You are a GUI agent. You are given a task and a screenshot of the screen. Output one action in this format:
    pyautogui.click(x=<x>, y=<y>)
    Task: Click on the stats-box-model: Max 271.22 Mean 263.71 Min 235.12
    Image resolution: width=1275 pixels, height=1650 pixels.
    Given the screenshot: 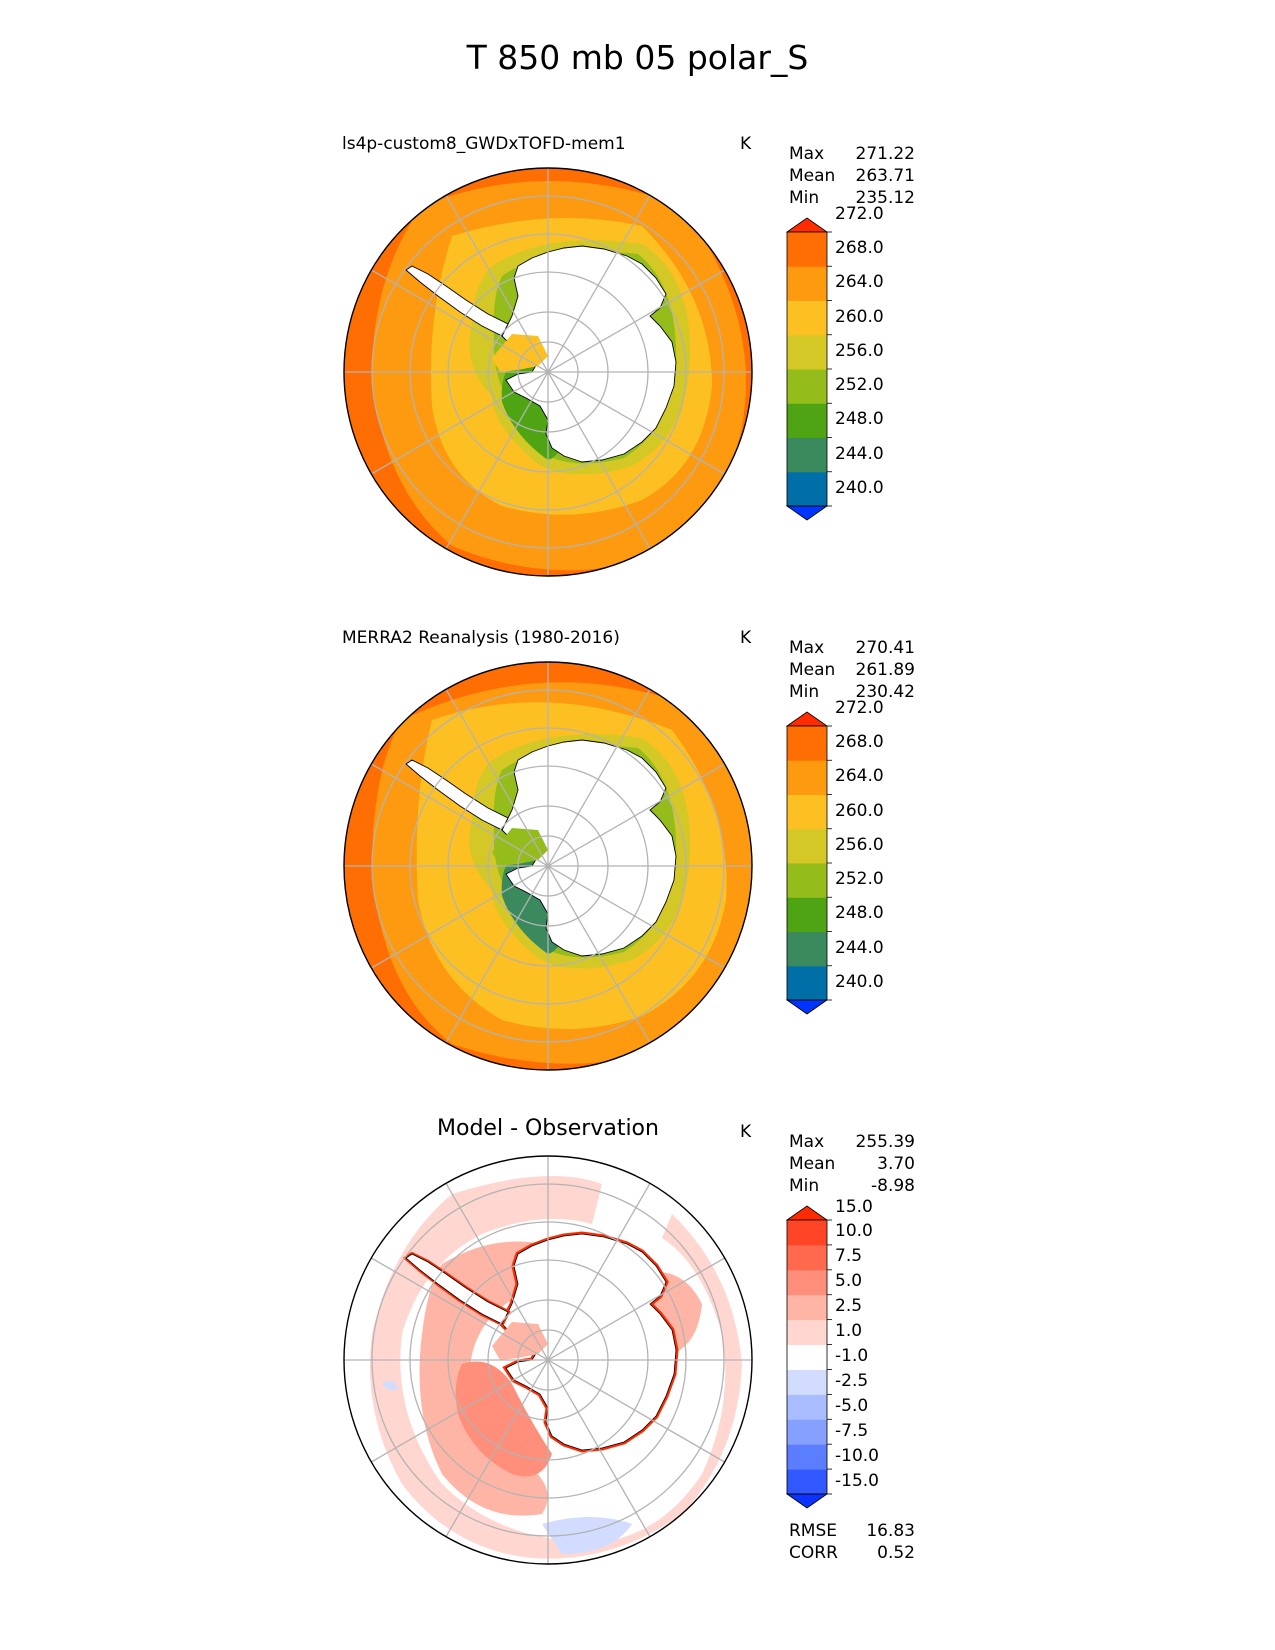 What is the action you would take?
    pyautogui.click(x=852, y=176)
    